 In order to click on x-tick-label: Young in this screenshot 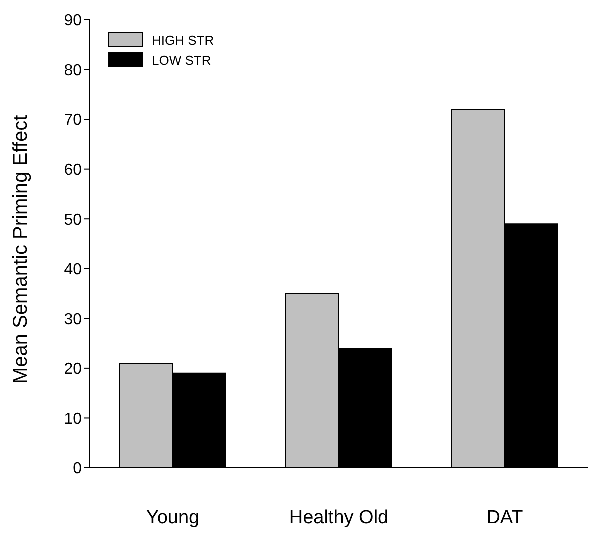, I will do `click(173, 517)`.